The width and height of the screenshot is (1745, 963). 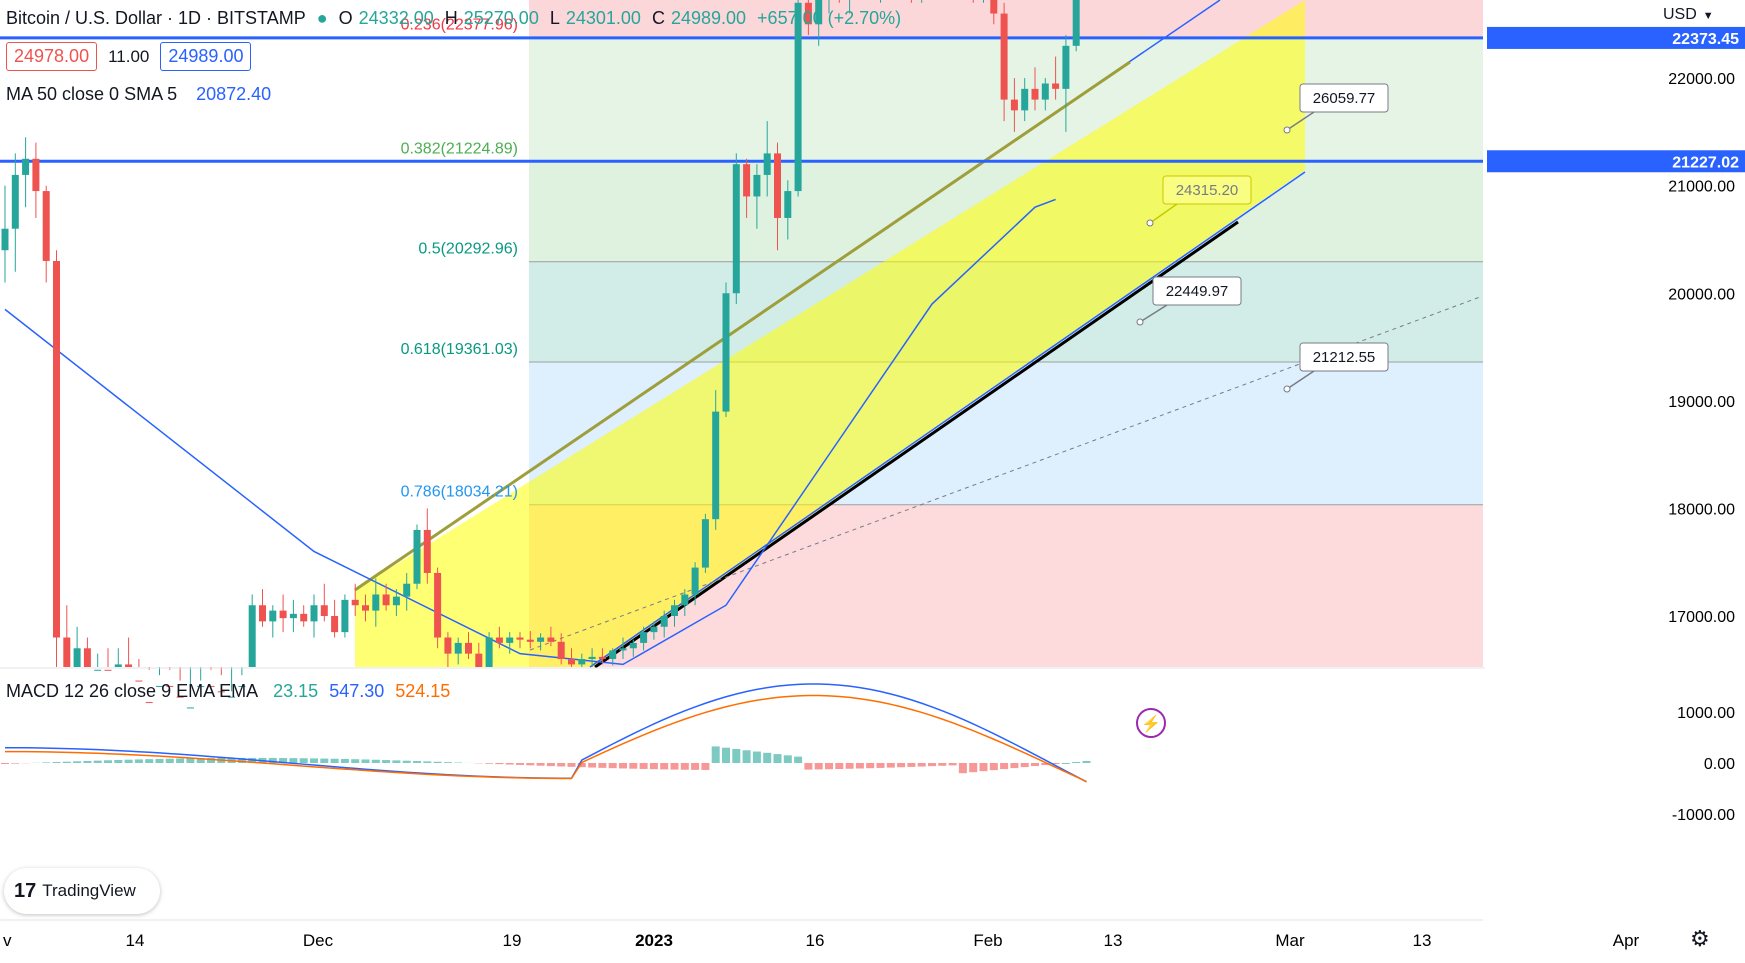 What do you see at coordinates (1701, 617) in the screenshot?
I see `price-tick-label: 17000.00` at bounding box center [1701, 617].